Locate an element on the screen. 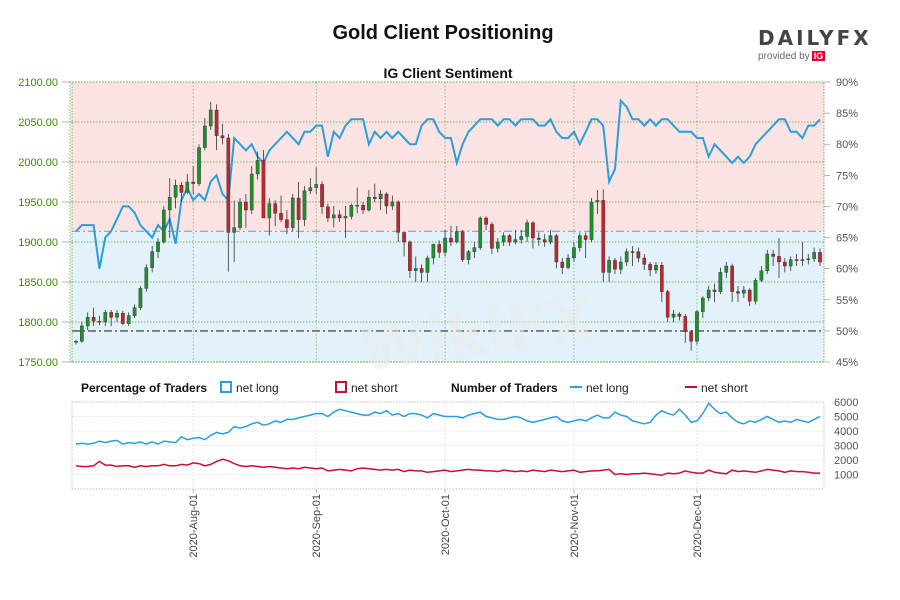 The height and width of the screenshot is (600, 900). count-frame is located at coordinates (448, 445).